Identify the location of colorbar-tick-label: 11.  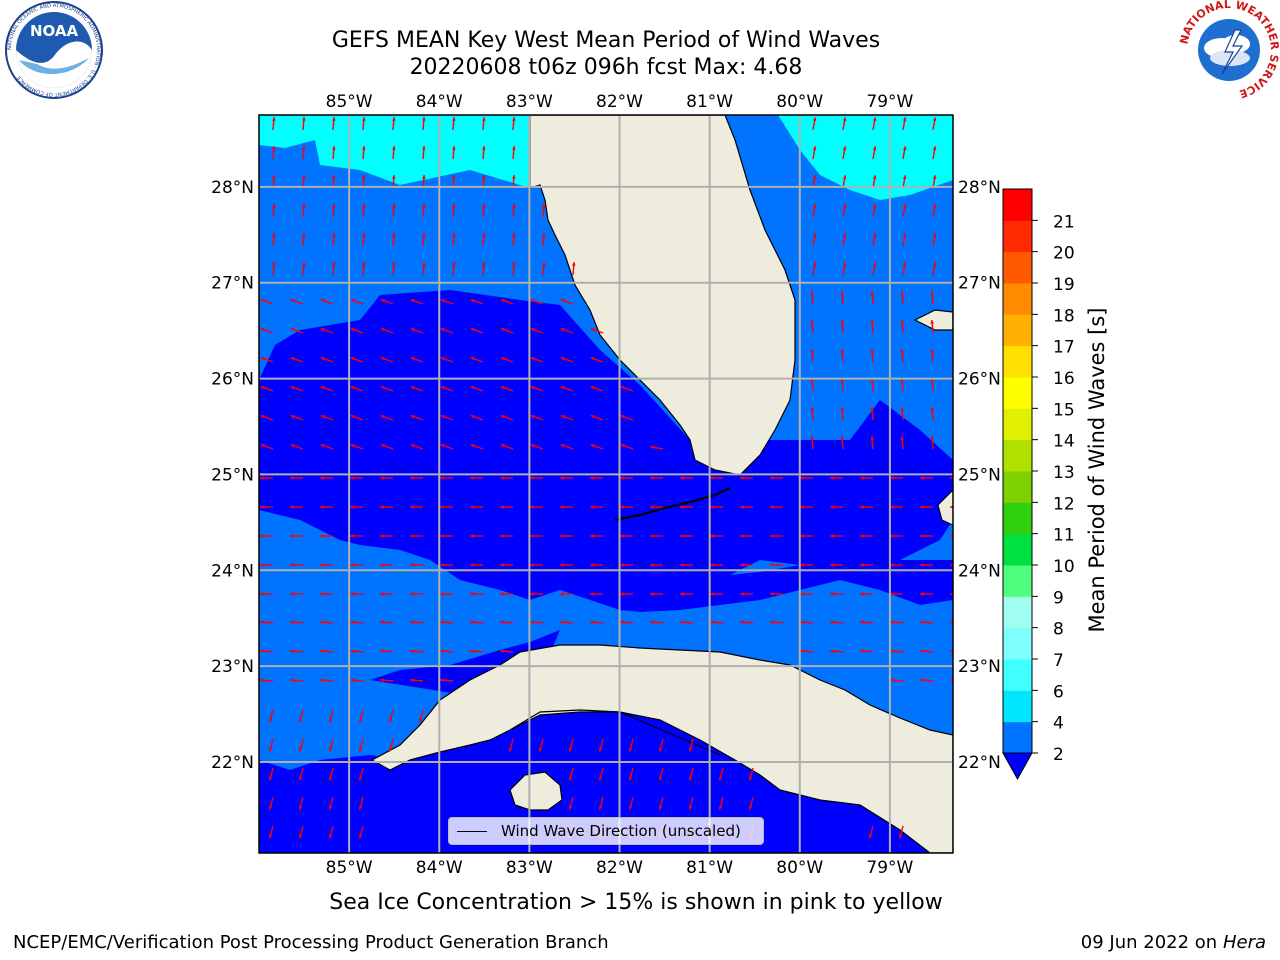
(1064, 536).